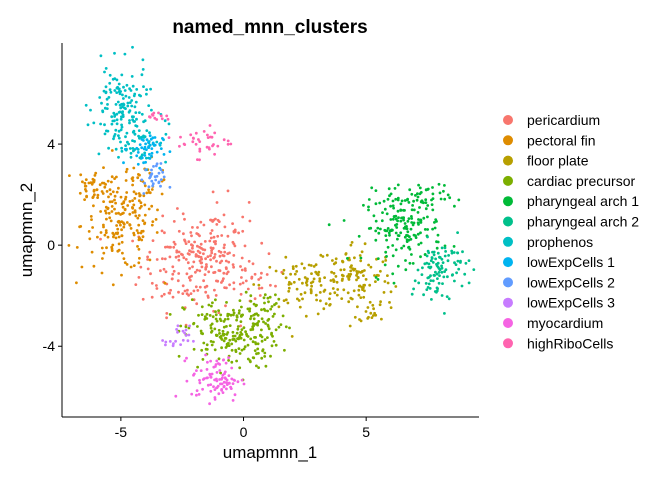 Image resolution: width=672 pixels, height=480 pixels. Describe the element at coordinates (191, 135) in the screenshot. I see `point-highribocells` at that location.